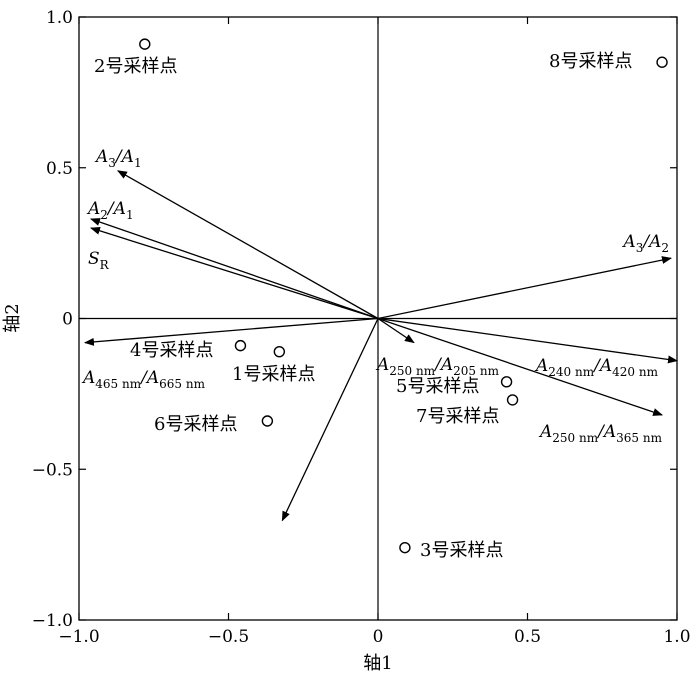 The image size is (700, 682). Describe the element at coordinates (461, 550) in the screenshot. I see `sample-point-label: 3号采样点` at that location.